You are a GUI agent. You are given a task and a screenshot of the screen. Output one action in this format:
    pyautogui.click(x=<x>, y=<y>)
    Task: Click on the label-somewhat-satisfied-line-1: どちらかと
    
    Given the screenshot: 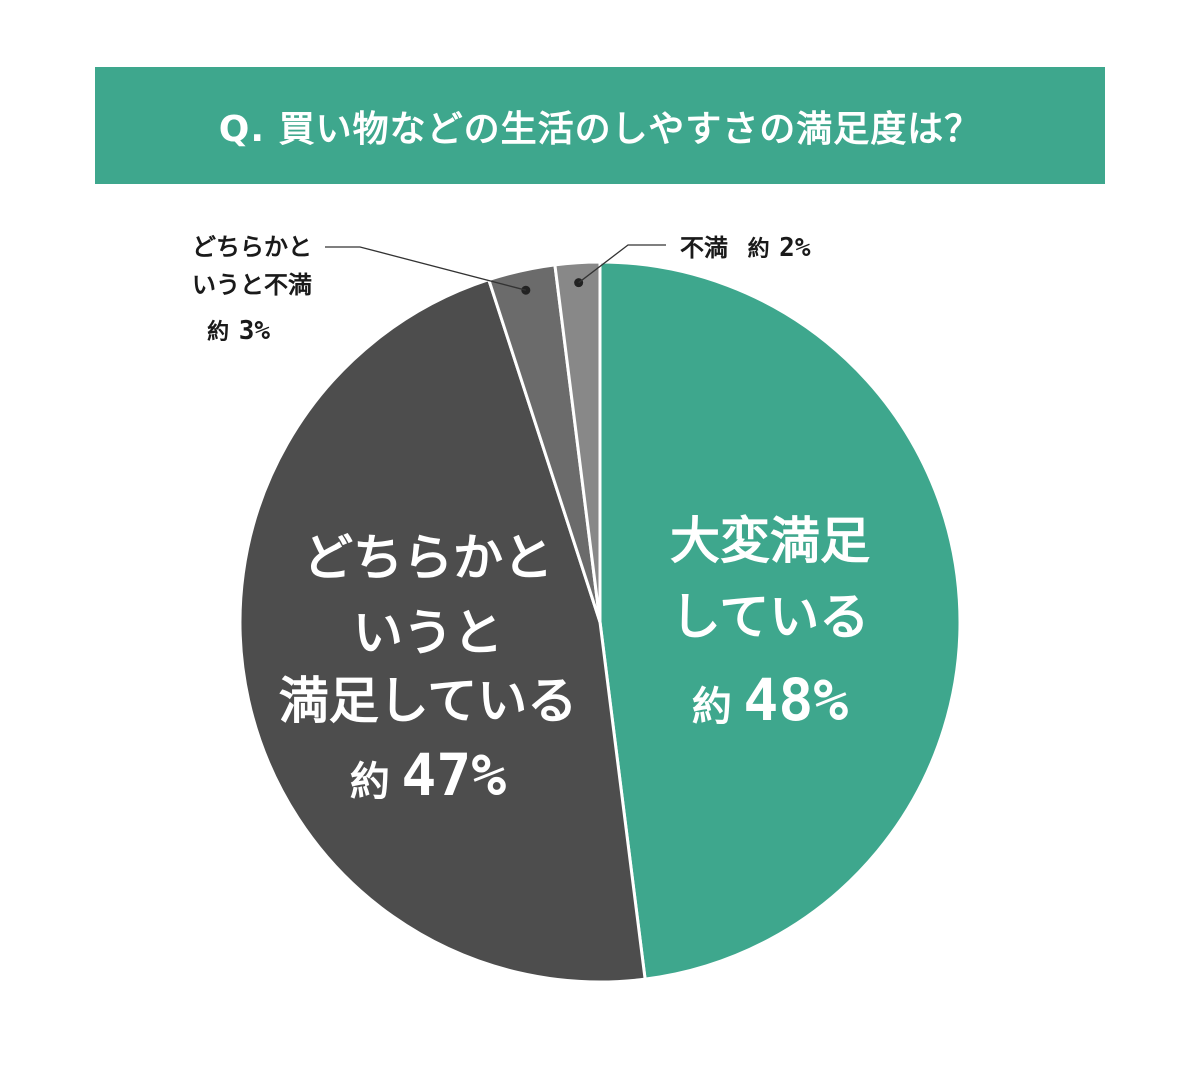 What is the action you would take?
    pyautogui.click(x=428, y=558)
    